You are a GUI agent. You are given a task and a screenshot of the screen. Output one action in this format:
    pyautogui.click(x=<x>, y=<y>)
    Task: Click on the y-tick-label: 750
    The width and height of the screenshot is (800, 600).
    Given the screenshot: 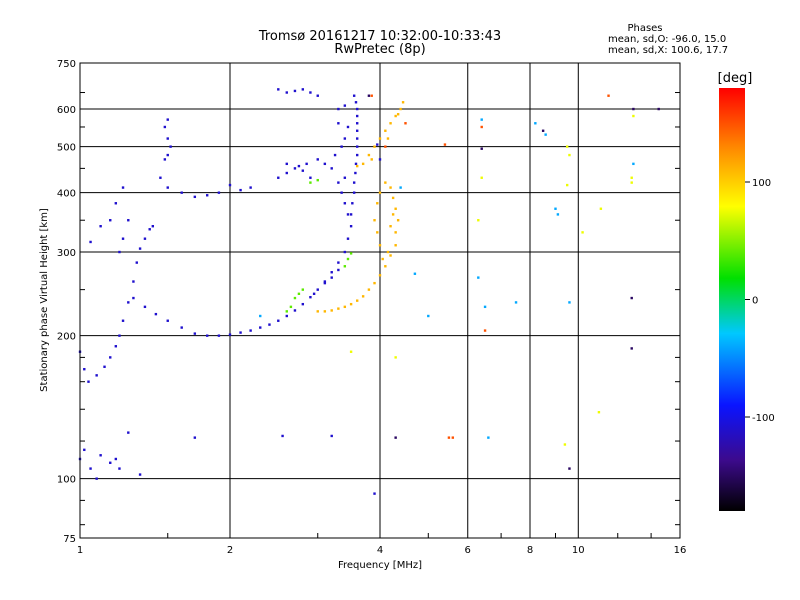 What is the action you would take?
    pyautogui.click(x=66, y=64)
    